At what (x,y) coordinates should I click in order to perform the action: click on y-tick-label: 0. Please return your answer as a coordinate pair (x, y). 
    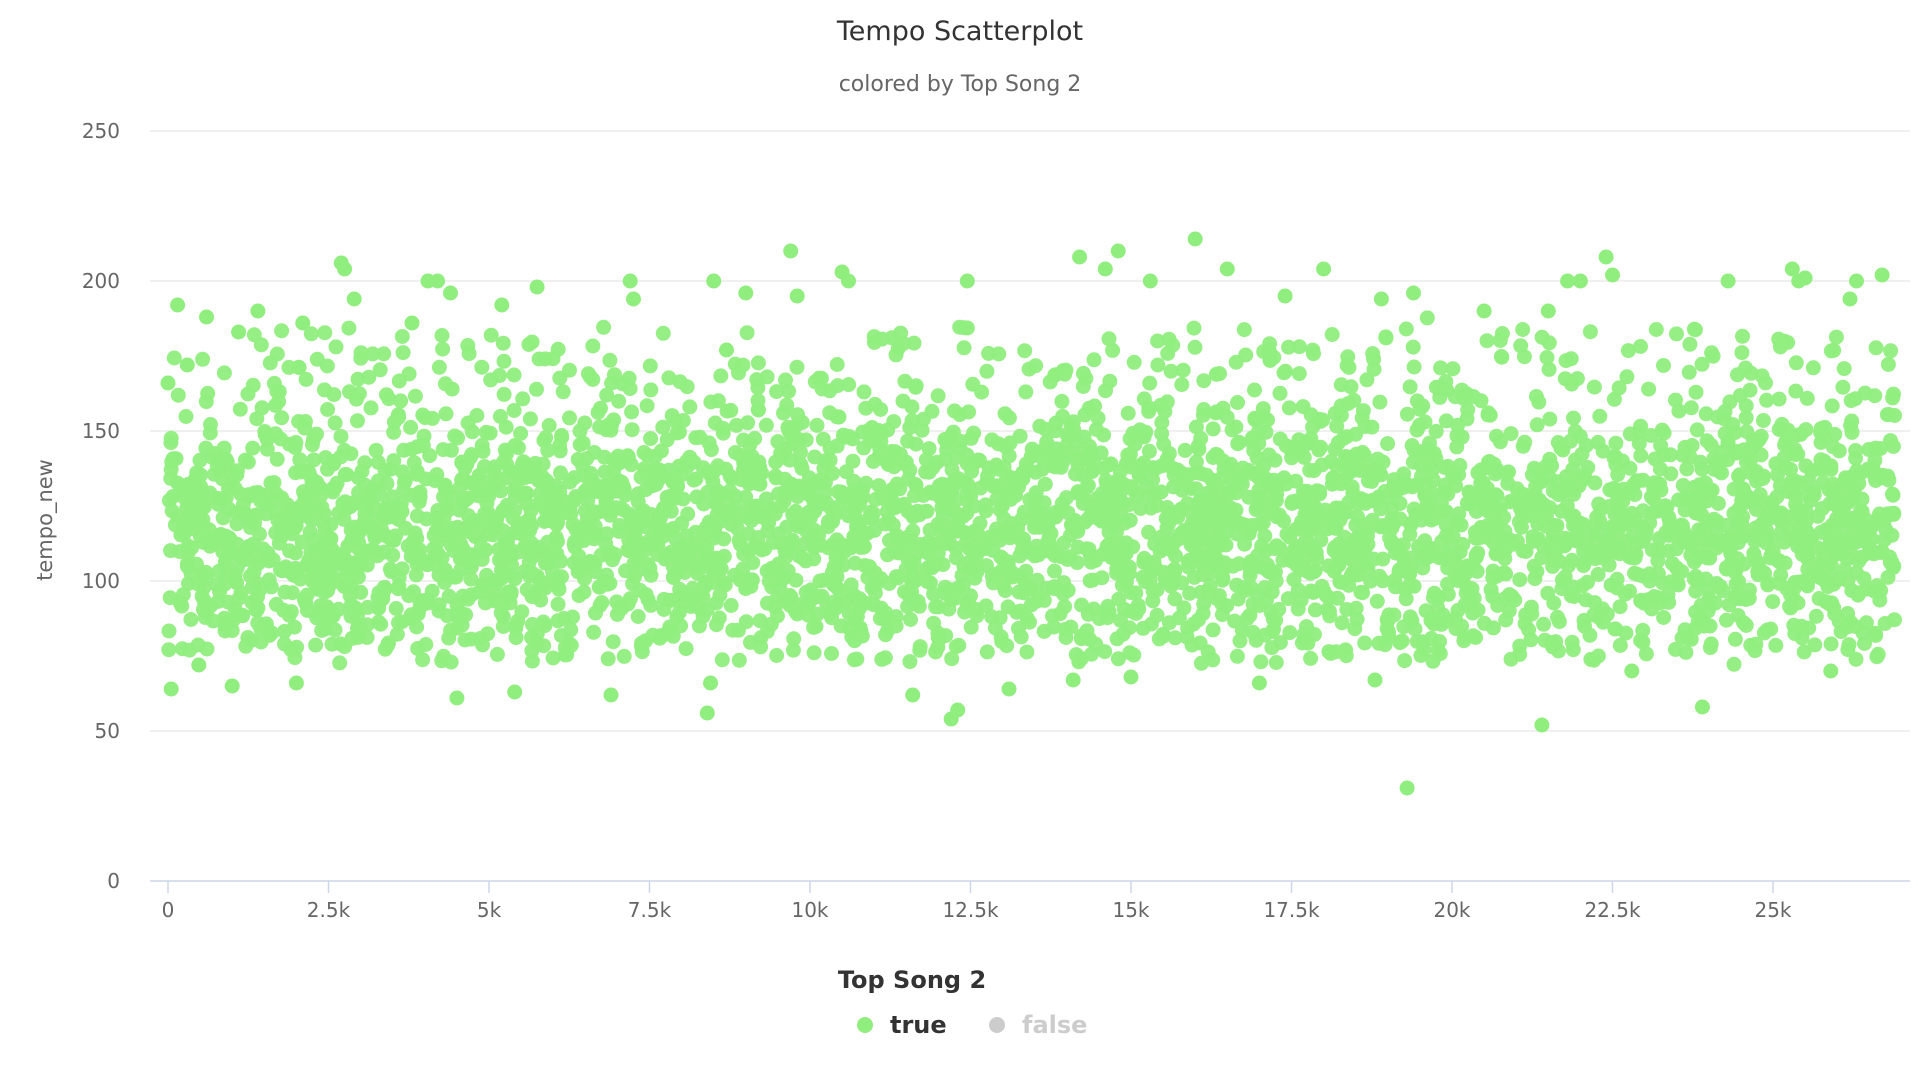
    Looking at the image, I should click on (113, 881).